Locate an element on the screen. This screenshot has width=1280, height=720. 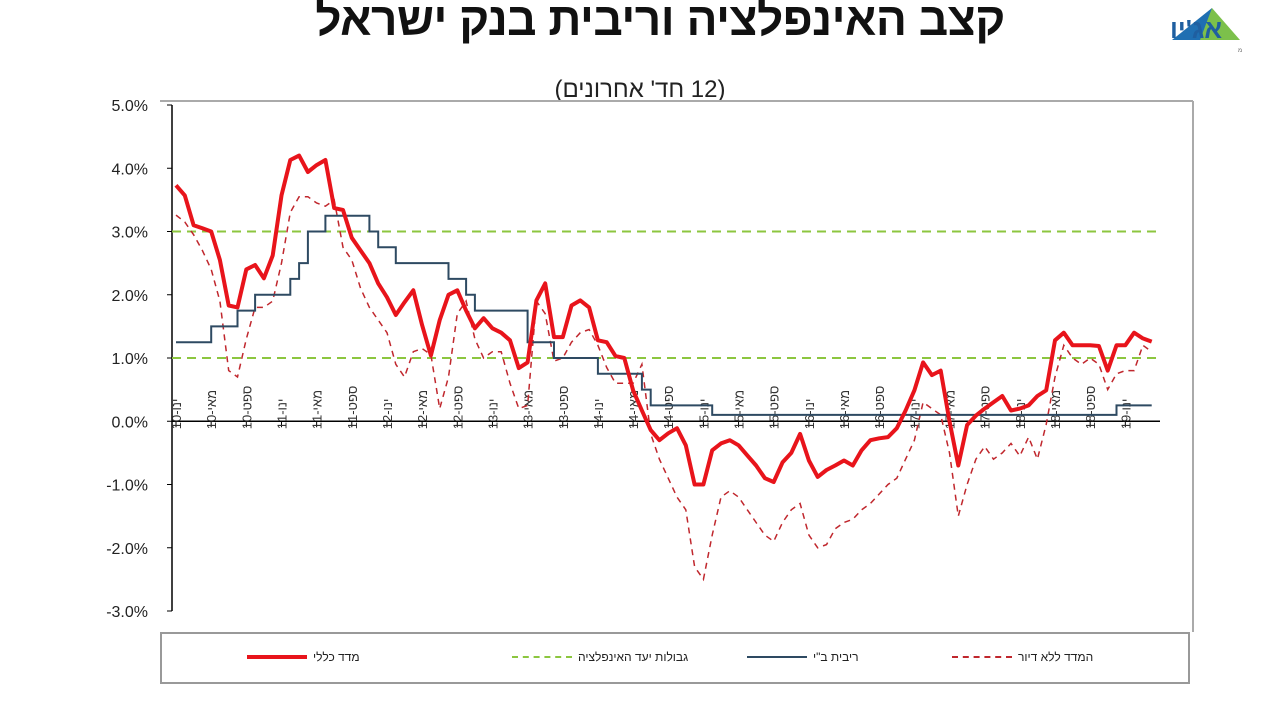
y-tick-label: -1.0% is located at coordinates (127, 486).